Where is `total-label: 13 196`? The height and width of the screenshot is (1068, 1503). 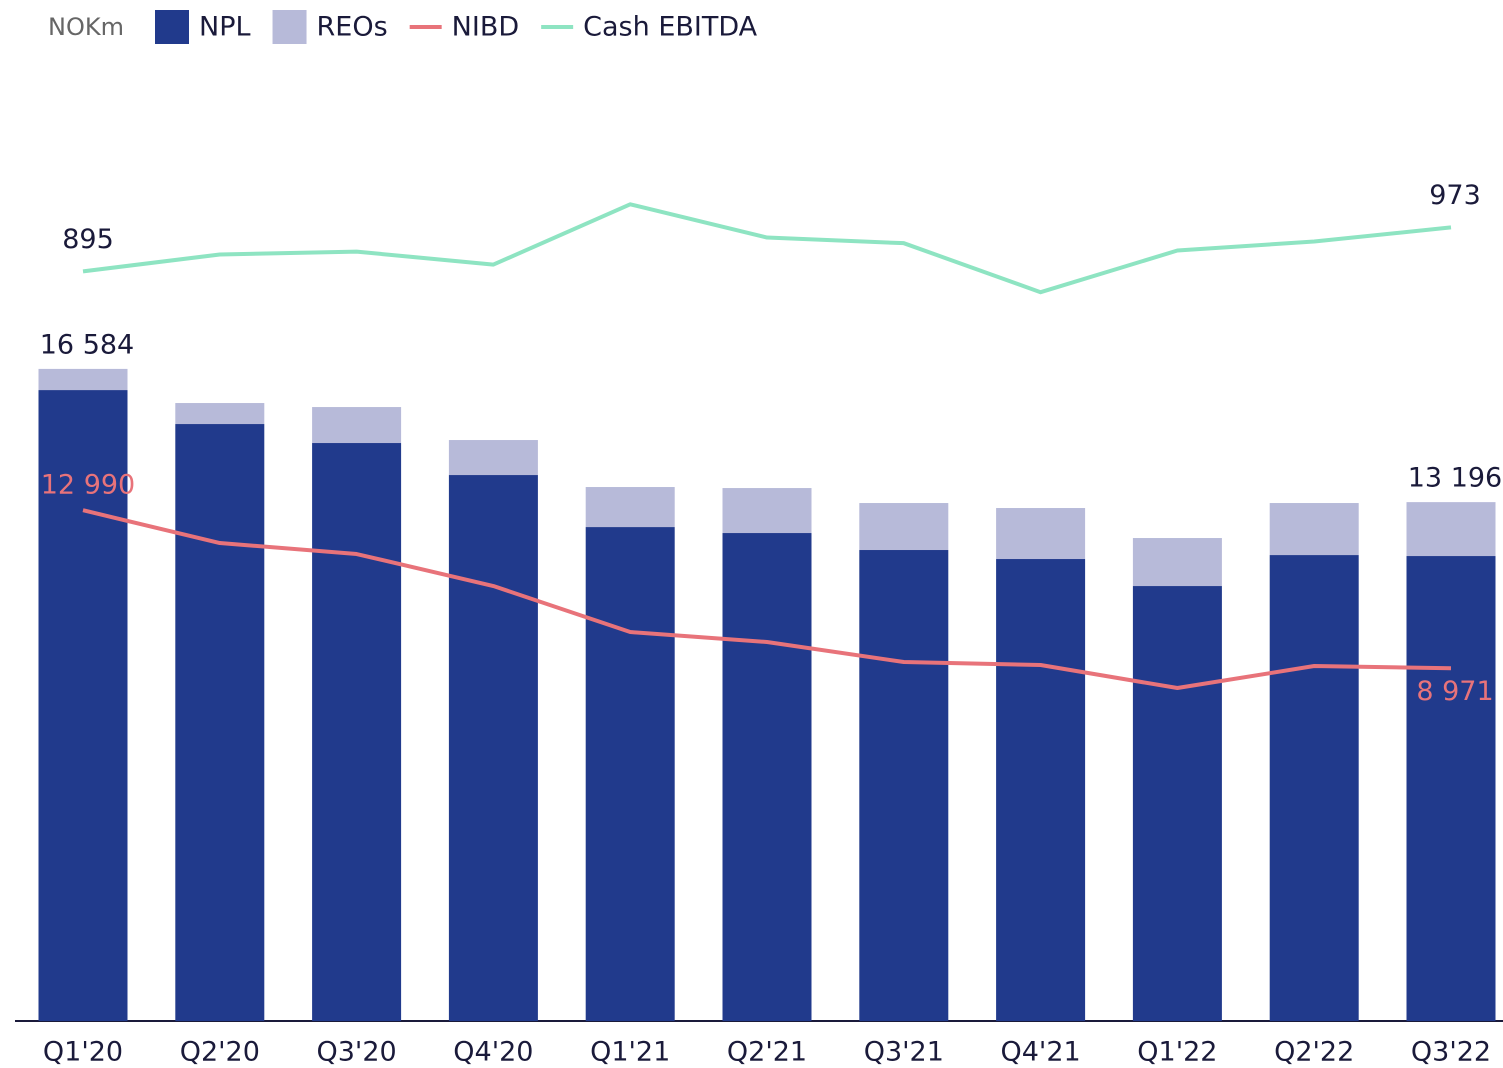 total-label: 13 196 is located at coordinates (1455, 478).